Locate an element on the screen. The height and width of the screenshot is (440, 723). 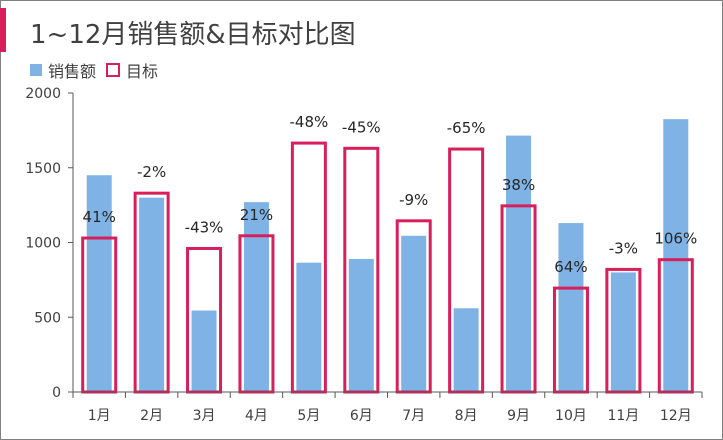
data-label: -43% is located at coordinates (204, 227).